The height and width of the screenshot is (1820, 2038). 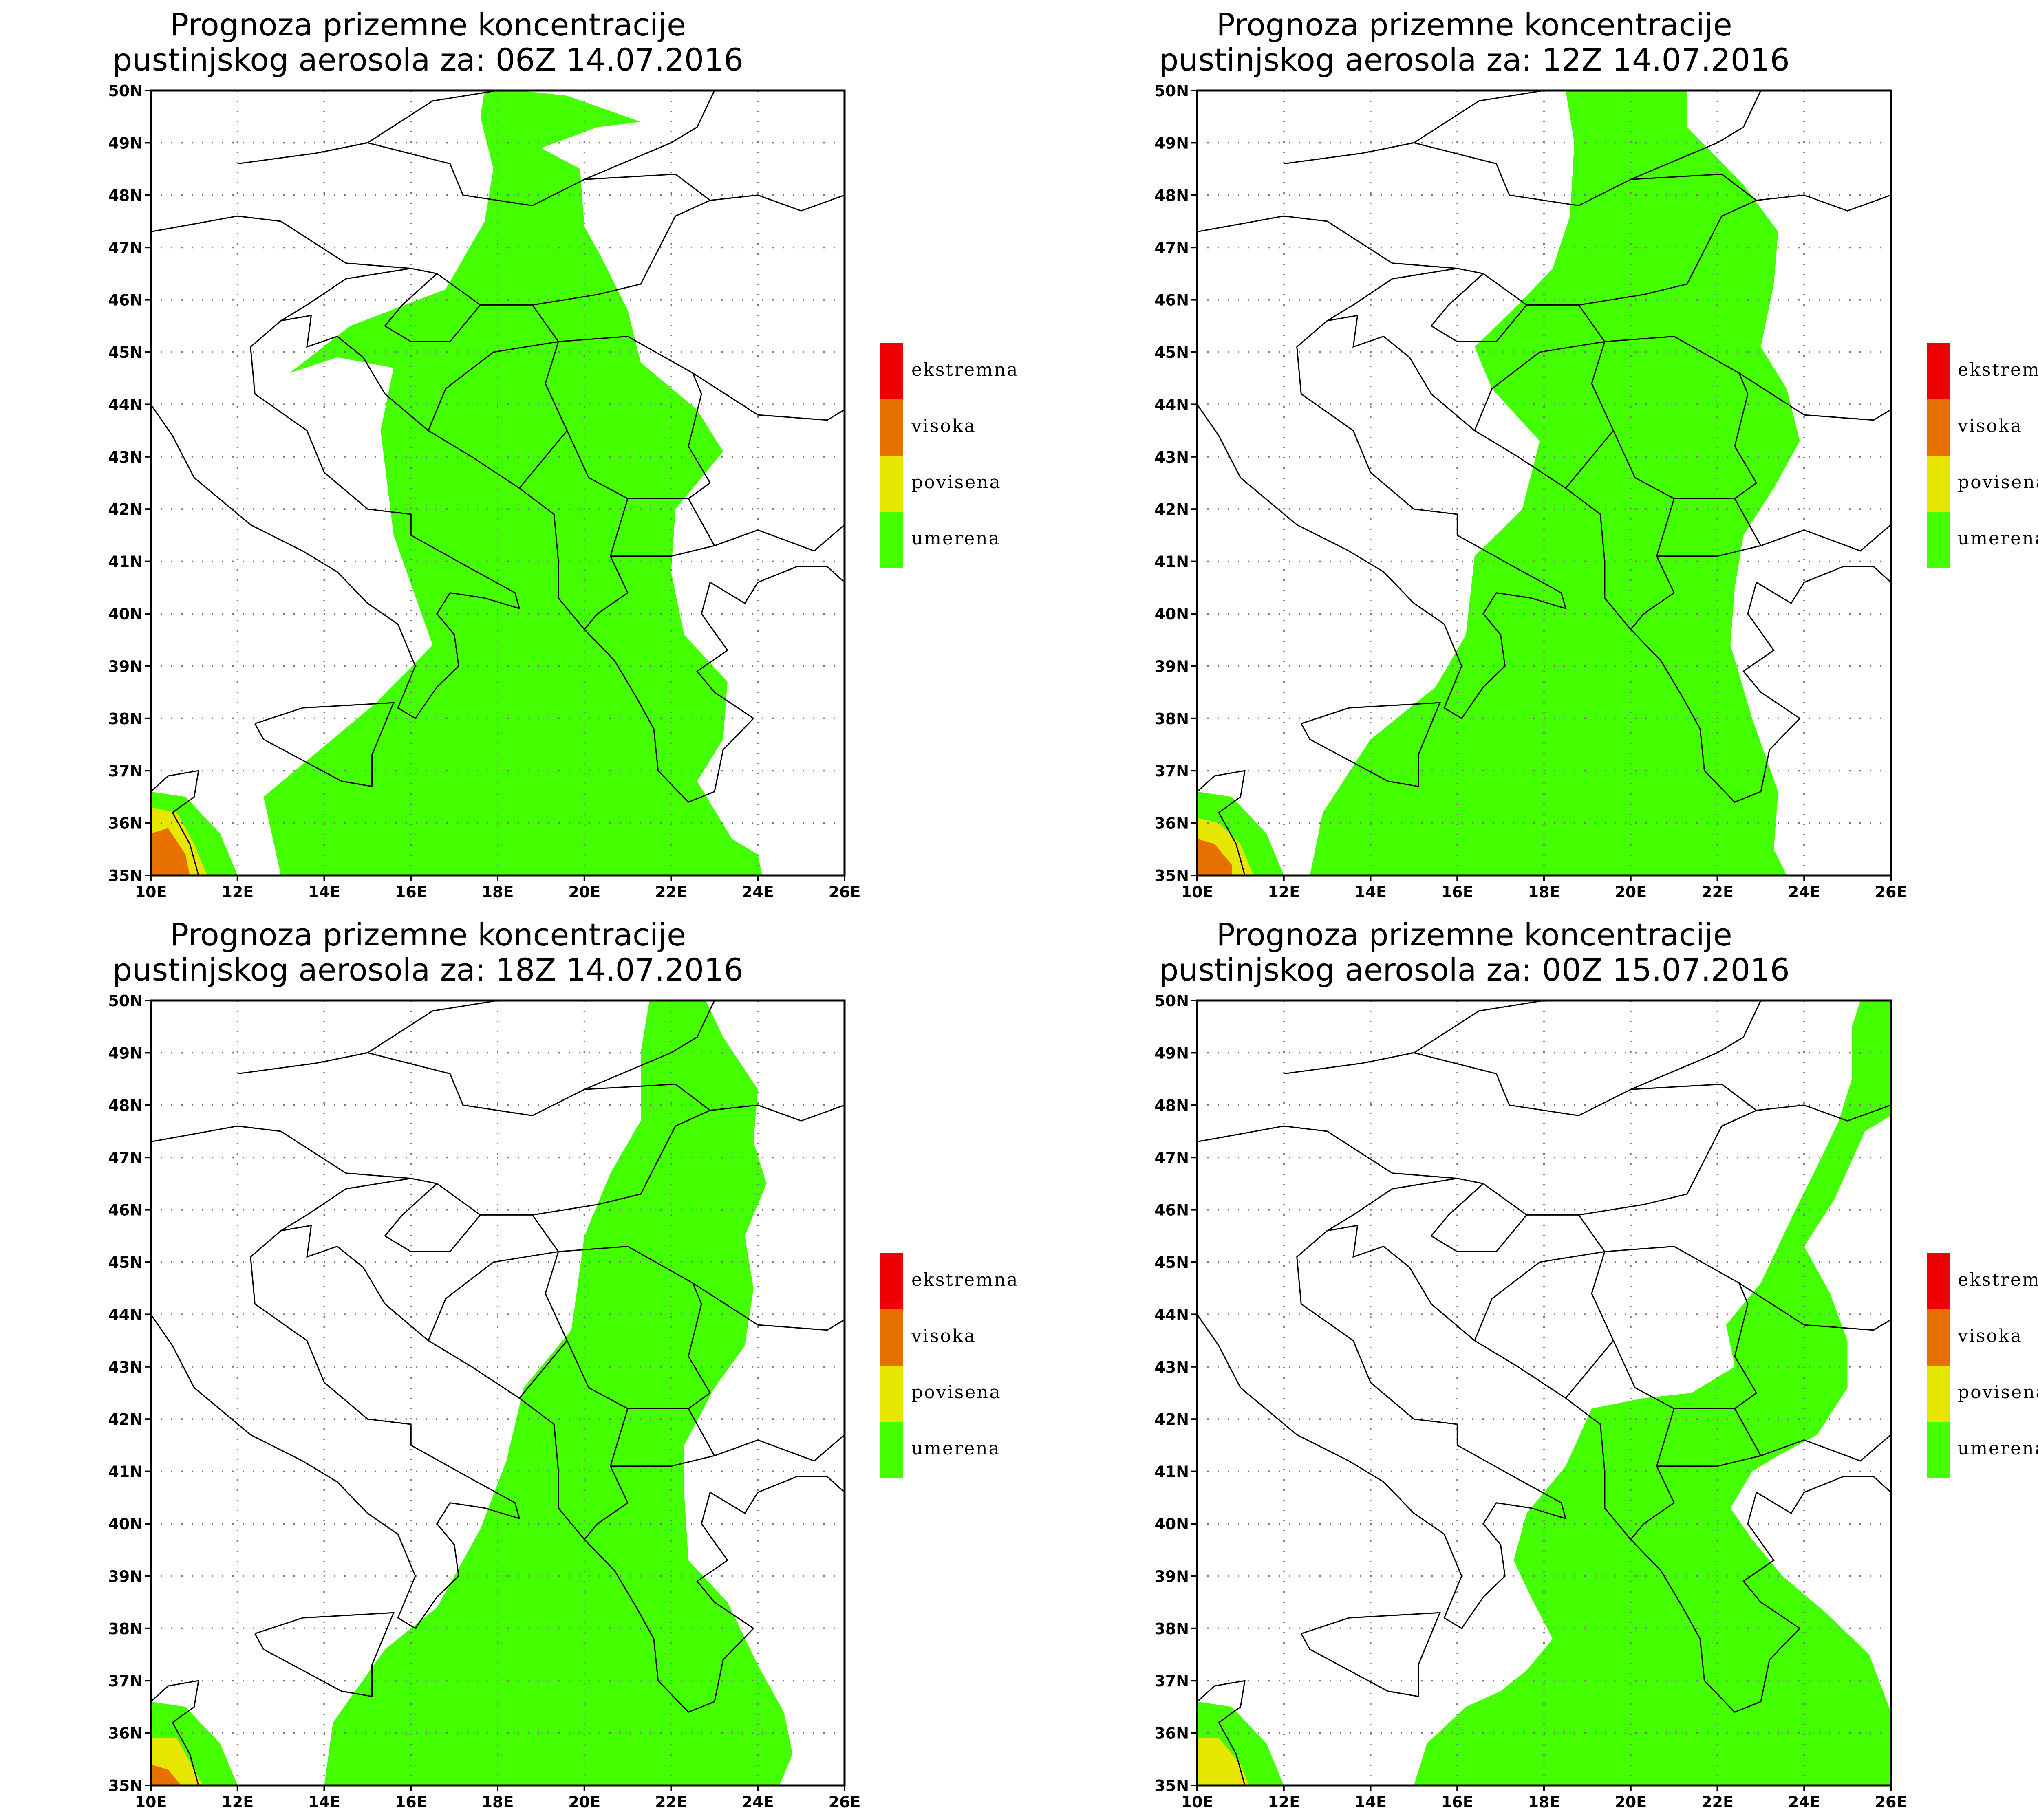 I want to click on title-line-2: pustinjskog aerosola za: 12Z 14.07.2016, so click(x=1475, y=60).